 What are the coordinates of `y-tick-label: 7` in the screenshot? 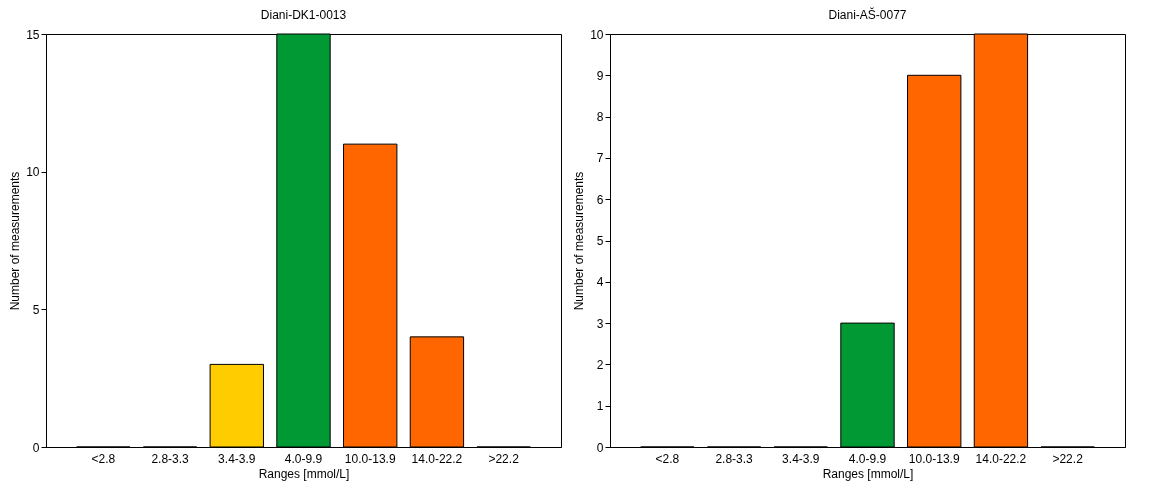 It's located at (600, 158).